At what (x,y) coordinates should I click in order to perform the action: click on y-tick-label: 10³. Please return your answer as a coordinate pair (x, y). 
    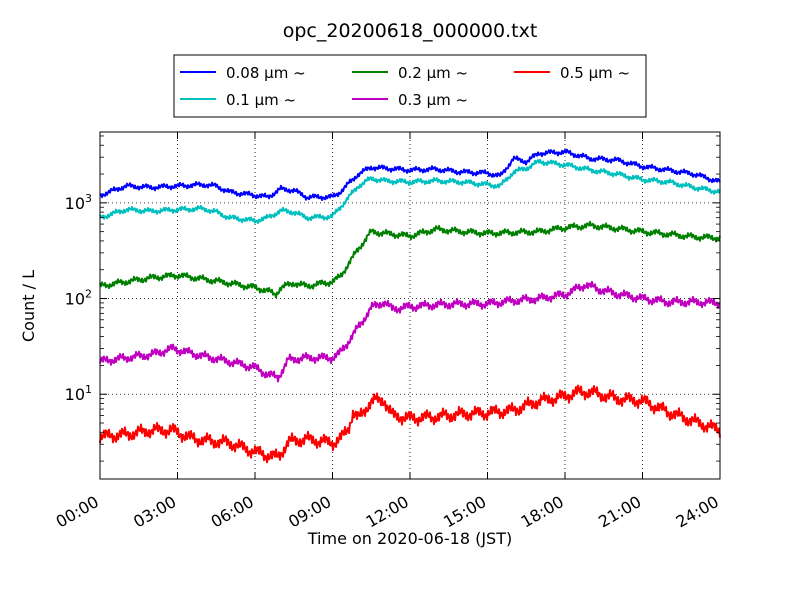
    Looking at the image, I should click on (78, 202).